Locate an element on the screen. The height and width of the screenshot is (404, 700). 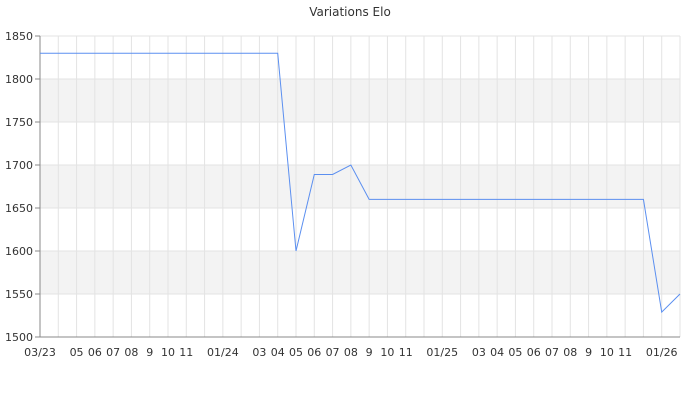
y-tick-label: 1650 is located at coordinates (19, 208).